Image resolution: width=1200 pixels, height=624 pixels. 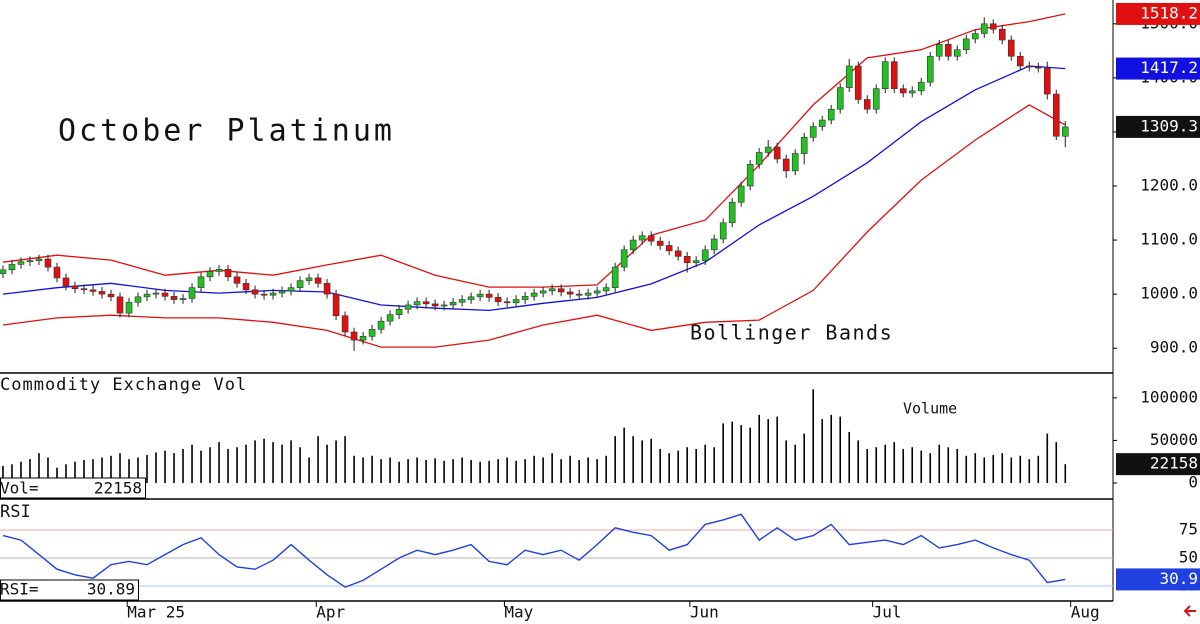 I want to click on last-rsi-label-bg, so click(x=1158, y=579).